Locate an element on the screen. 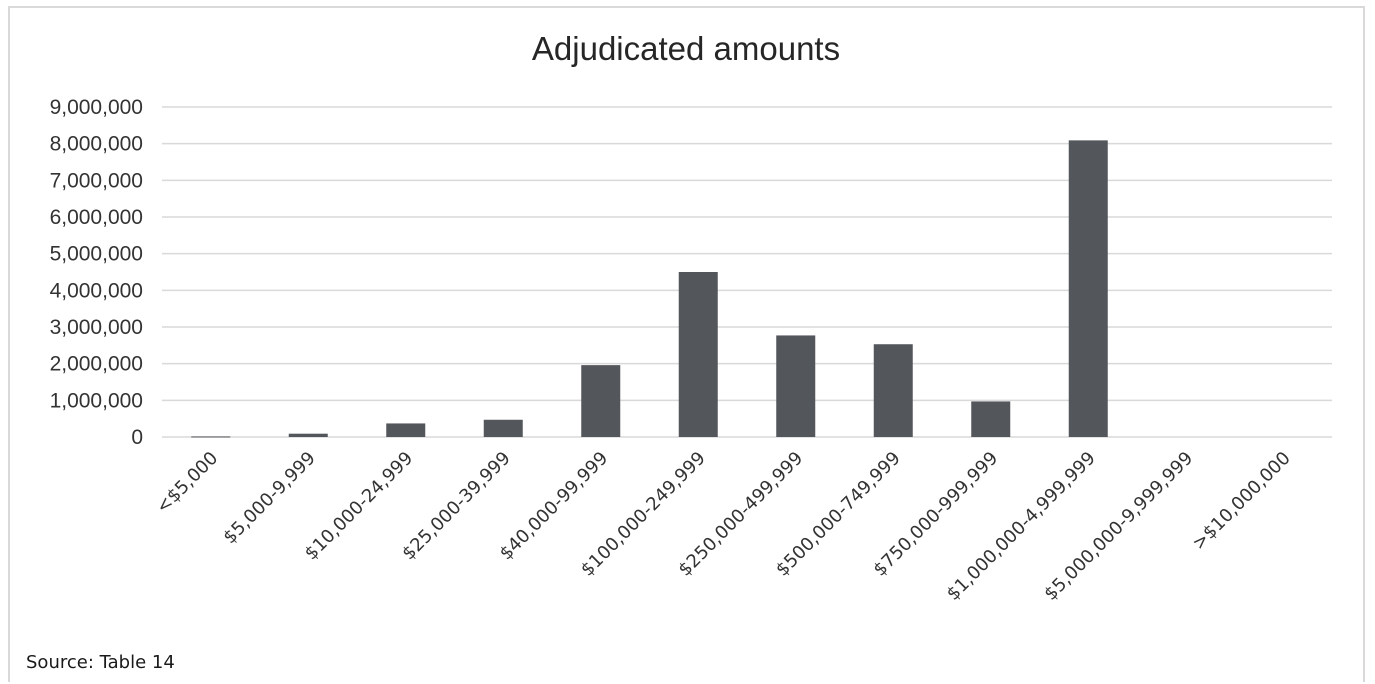 Image resolution: width=1375 pixels, height=684 pixels. chart-title: Adjudicated amounts is located at coordinates (686, 48).